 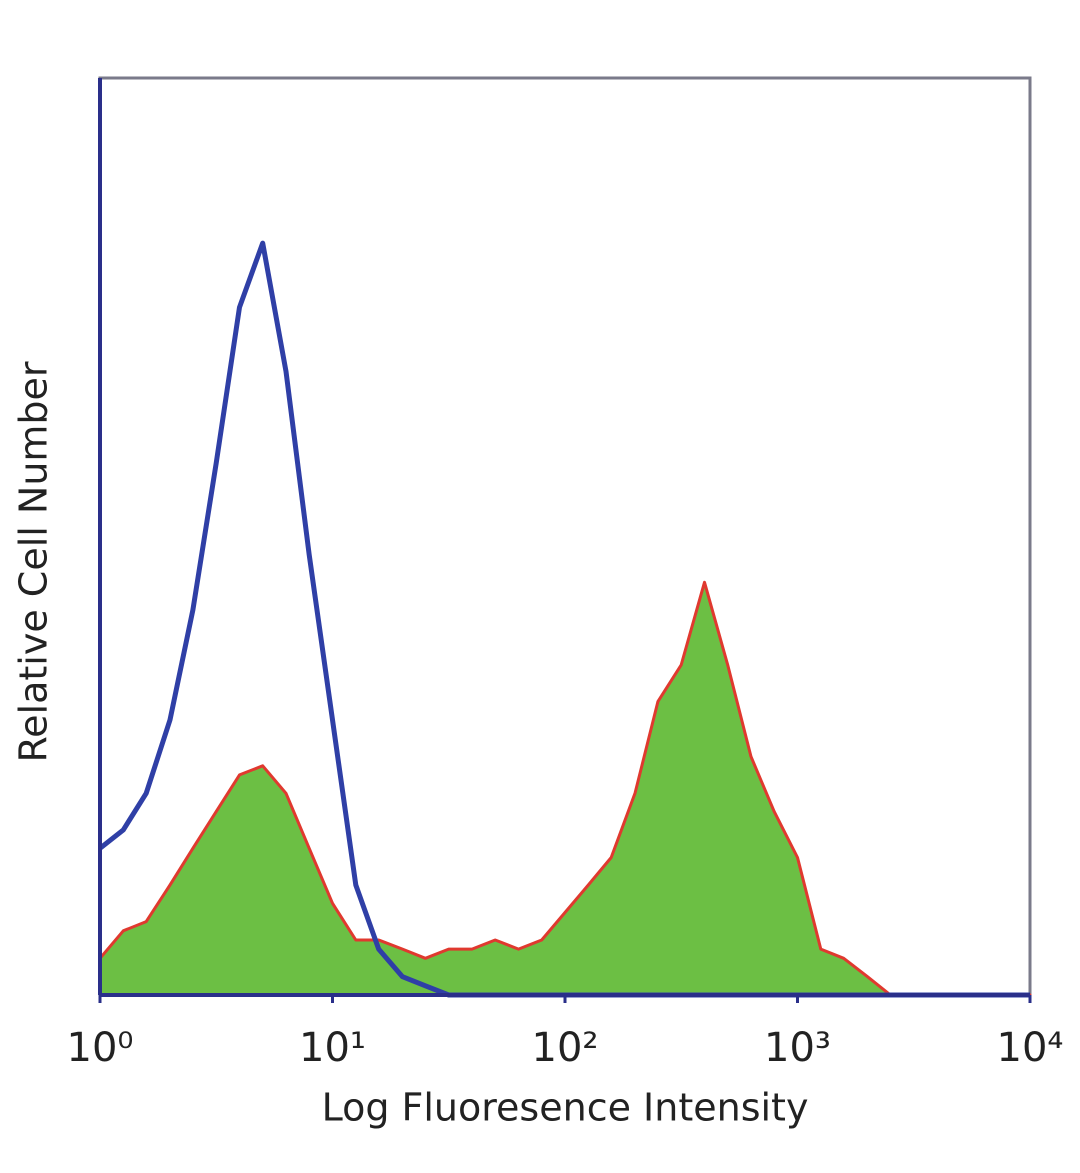 I want to click on x-tick-label: 10³, so click(x=797, y=1048).